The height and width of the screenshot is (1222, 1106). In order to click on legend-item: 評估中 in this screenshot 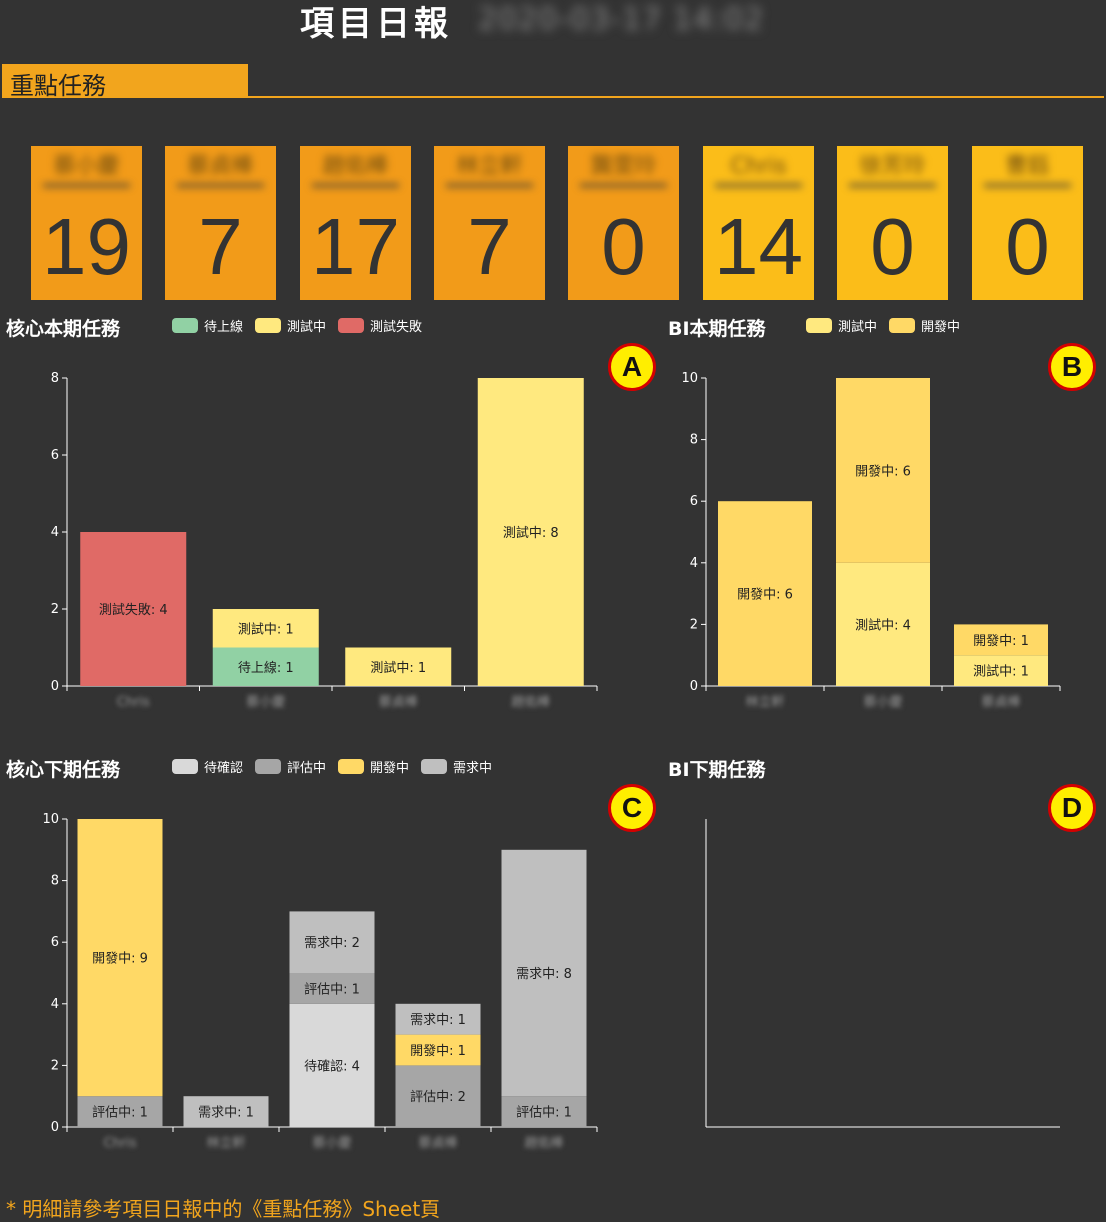, I will do `click(290, 766)`.